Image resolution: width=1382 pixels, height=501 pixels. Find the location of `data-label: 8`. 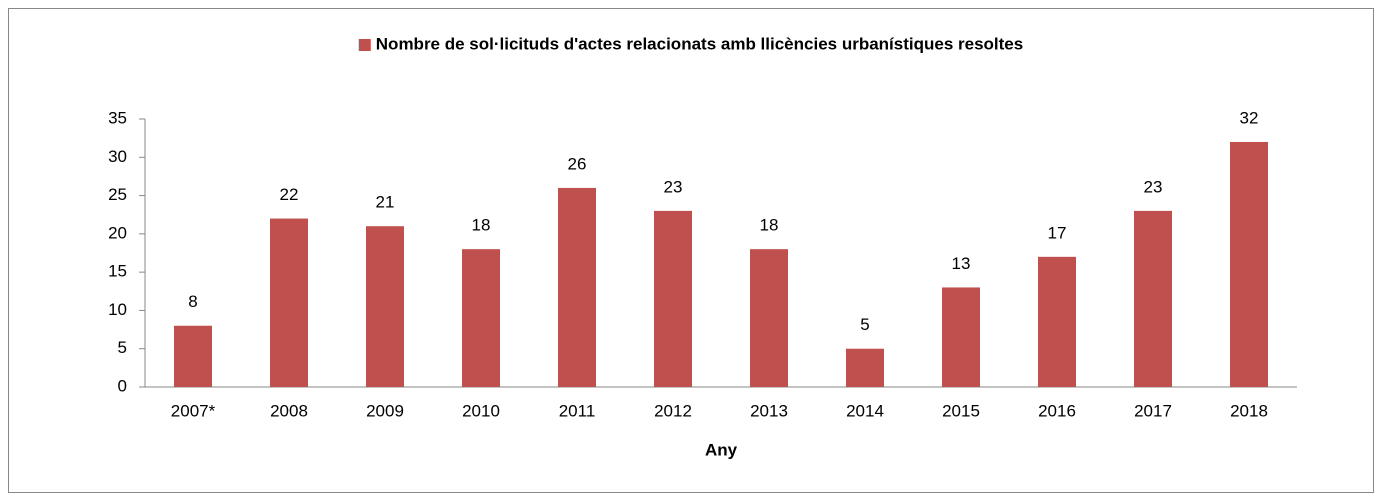

data-label: 8 is located at coordinates (192, 301).